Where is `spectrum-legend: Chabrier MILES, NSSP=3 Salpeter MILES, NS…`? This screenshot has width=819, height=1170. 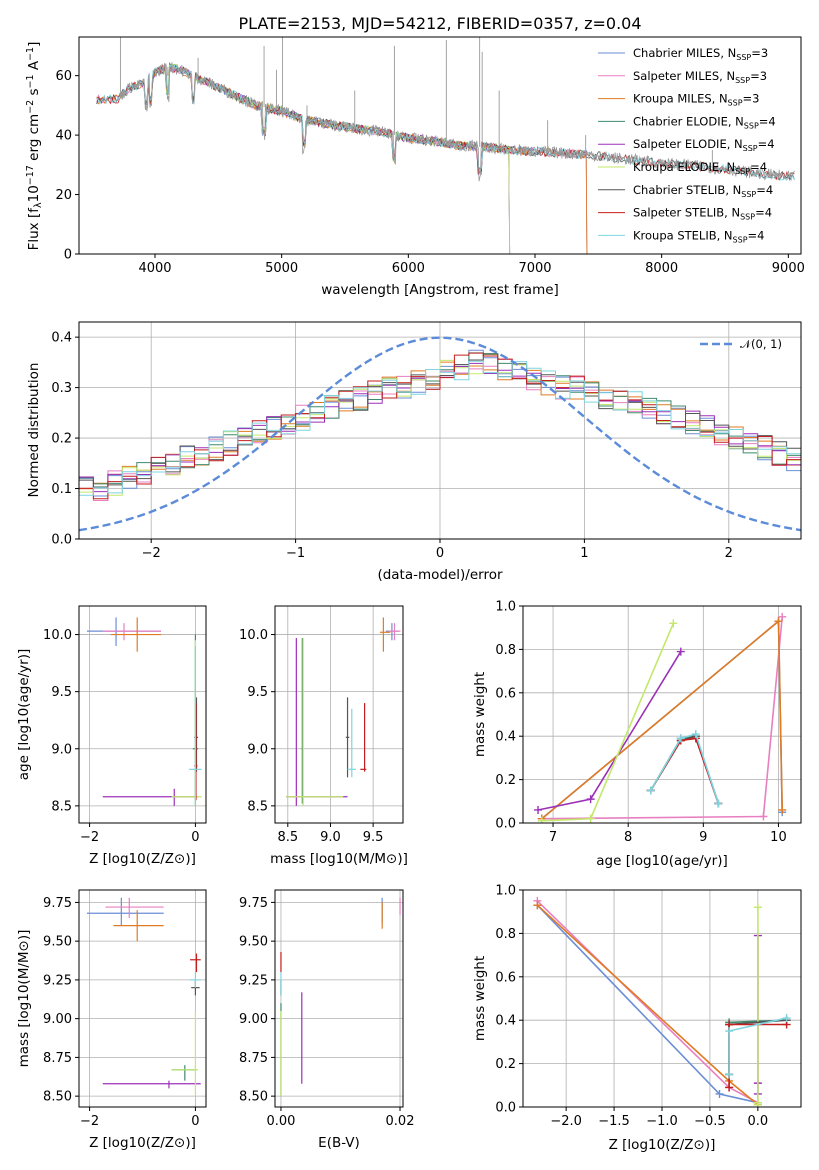
spectrum-legend: Chabrier MILES, NSSP=3 Salpeter MILES, NS… is located at coordinates (687, 145).